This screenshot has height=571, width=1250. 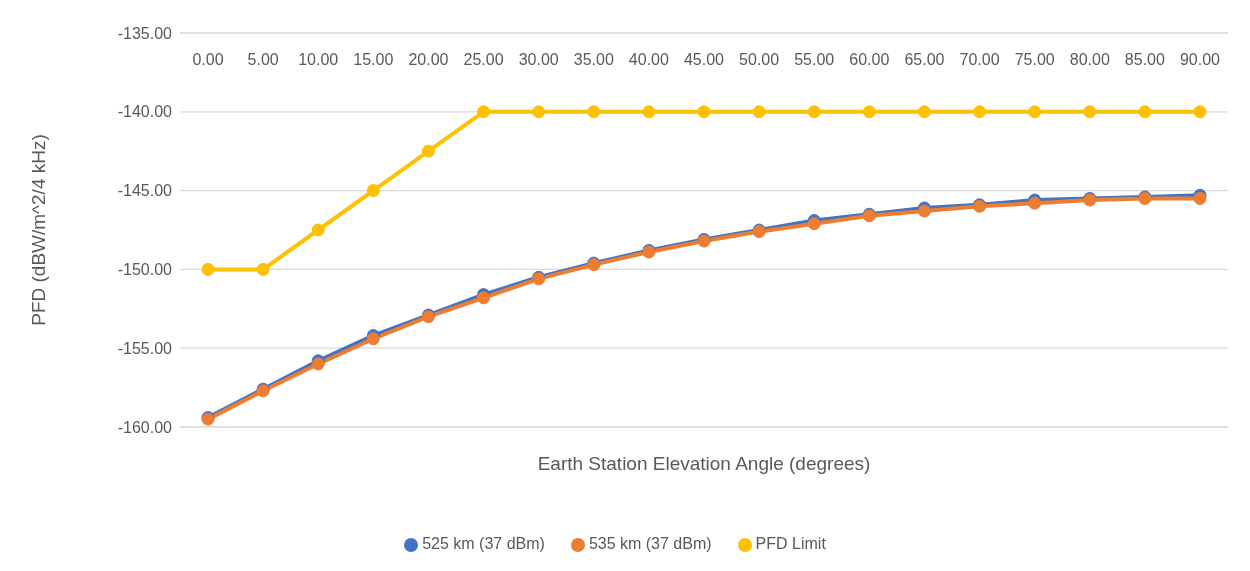 What do you see at coordinates (373, 59) in the screenshot?
I see `x-tick-label: 15.00` at bounding box center [373, 59].